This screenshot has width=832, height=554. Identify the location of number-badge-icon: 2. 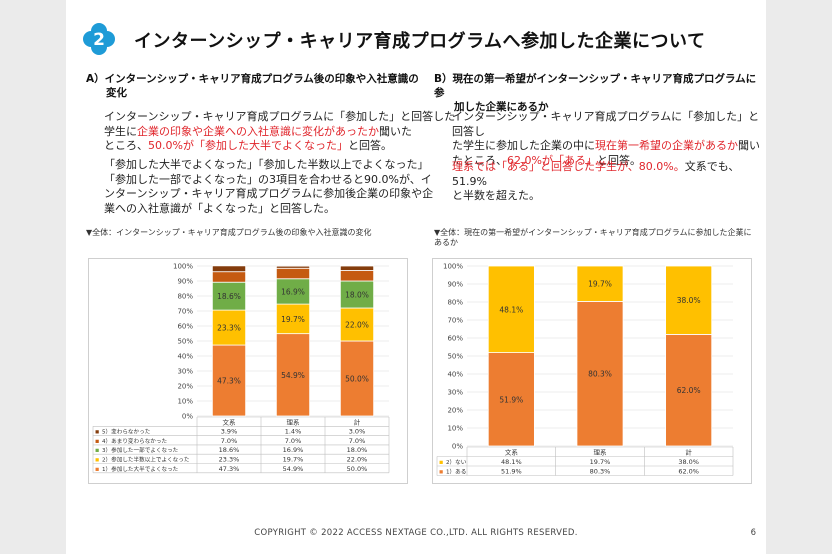
(99, 39).